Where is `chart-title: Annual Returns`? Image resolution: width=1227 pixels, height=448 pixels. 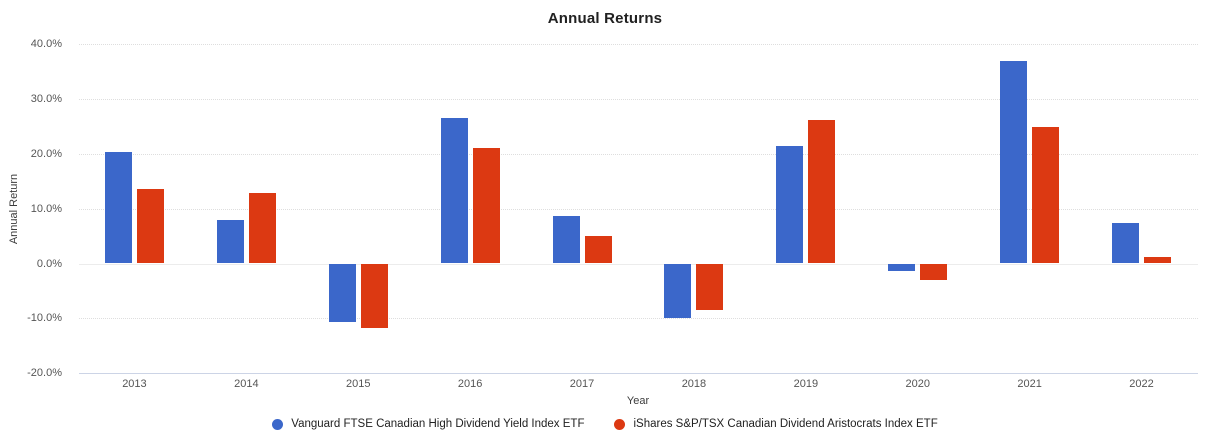
chart-title: Annual Returns is located at coordinates (605, 18).